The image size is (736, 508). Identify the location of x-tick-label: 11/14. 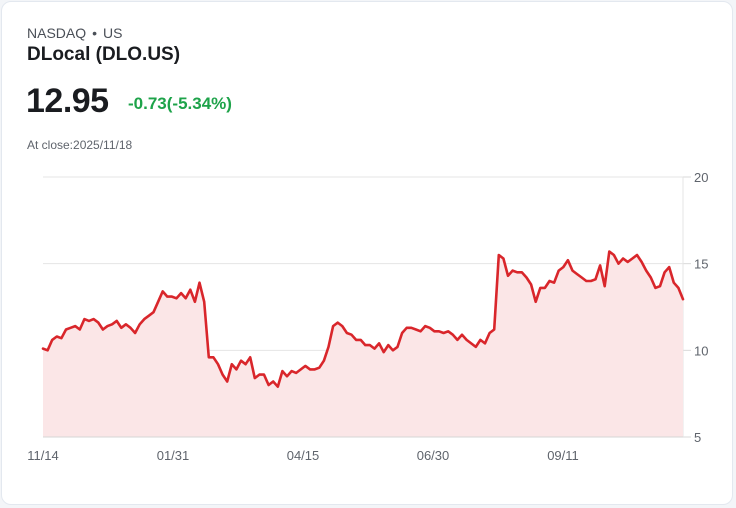
(43, 455).